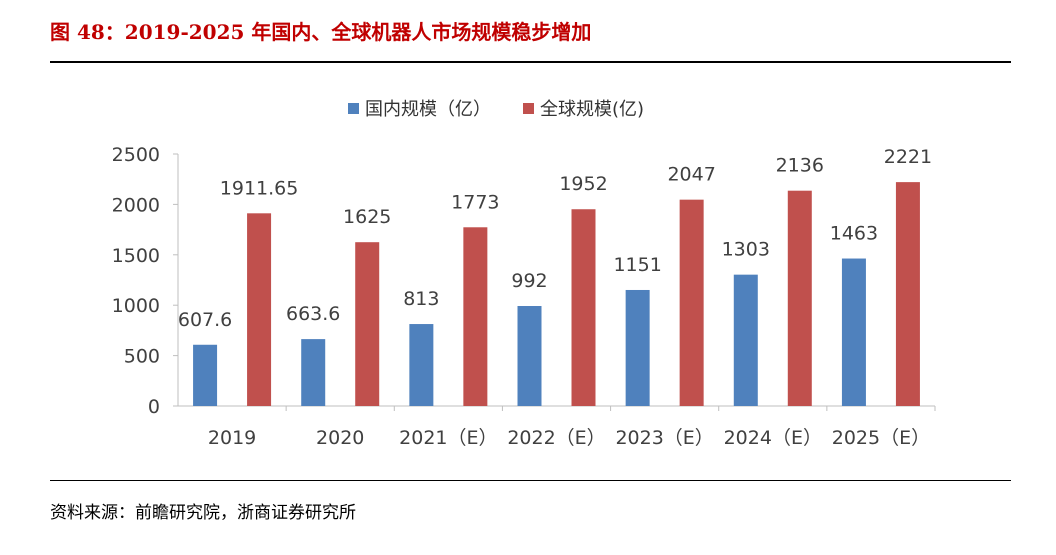 This screenshot has height=555, width=1056. What do you see at coordinates (205, 320) in the screenshot?
I see `data-label-domestic: 607.6` at bounding box center [205, 320].